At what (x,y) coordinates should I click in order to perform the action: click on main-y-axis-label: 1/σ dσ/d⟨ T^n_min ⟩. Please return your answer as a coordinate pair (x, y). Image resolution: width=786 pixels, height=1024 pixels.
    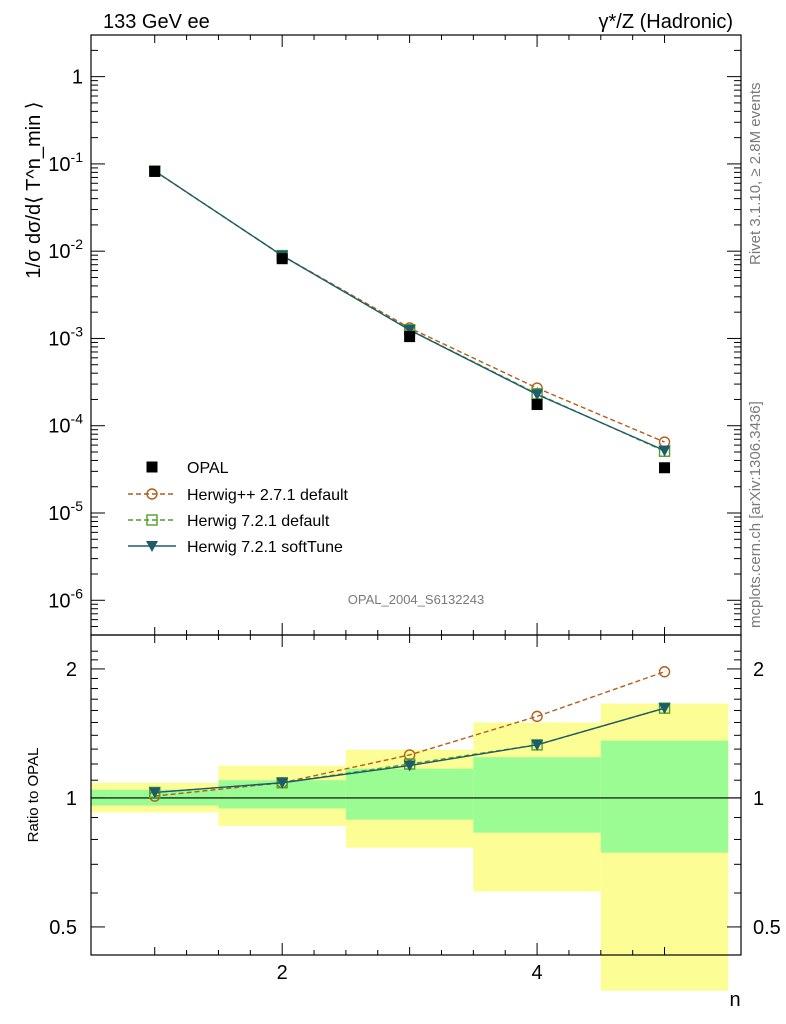
    Looking at the image, I should click on (34, 189).